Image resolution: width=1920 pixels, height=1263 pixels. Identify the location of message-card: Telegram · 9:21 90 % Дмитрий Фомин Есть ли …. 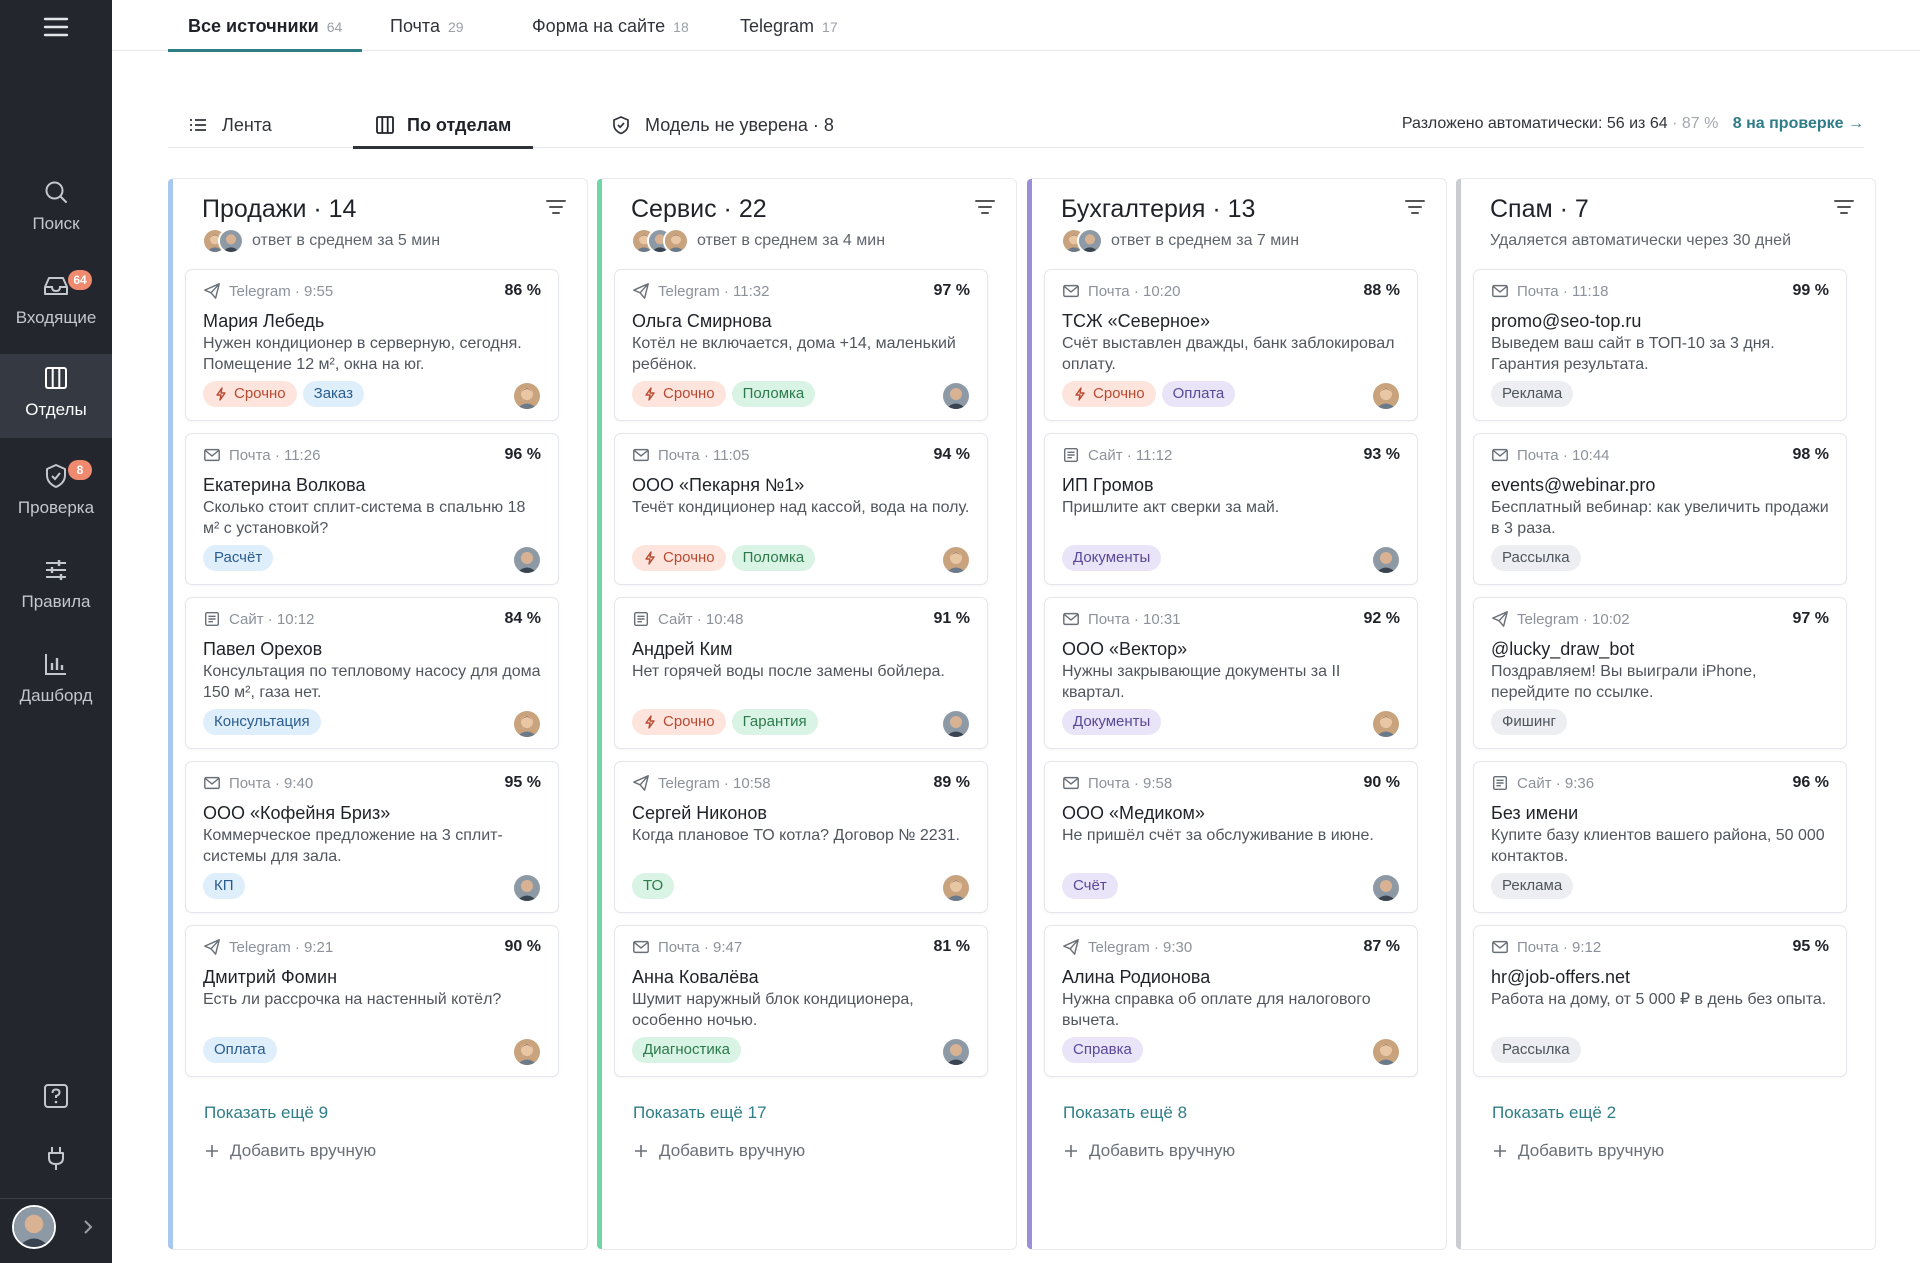
(372, 1001).